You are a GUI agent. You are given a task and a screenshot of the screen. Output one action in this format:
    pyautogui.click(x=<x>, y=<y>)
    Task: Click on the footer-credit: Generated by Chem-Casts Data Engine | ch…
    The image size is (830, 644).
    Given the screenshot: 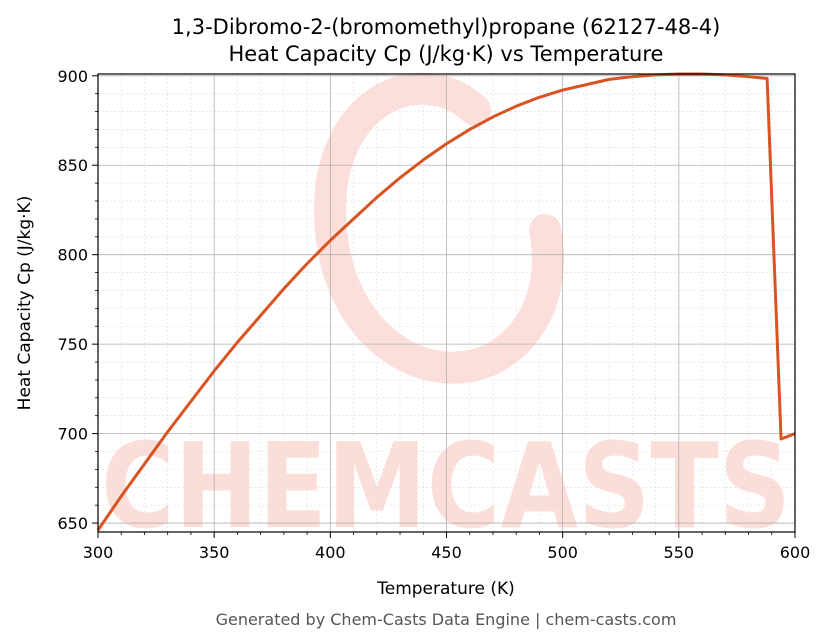 What is the action you would take?
    pyautogui.click(x=446, y=619)
    